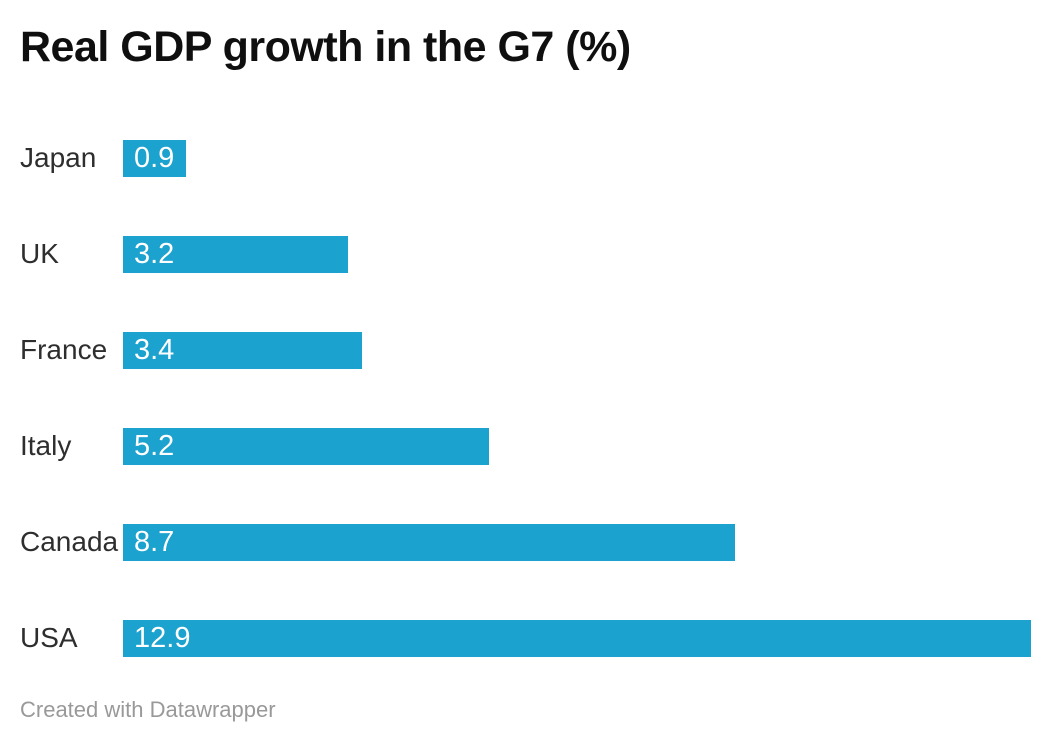 This screenshot has width=1052, height=744. Describe the element at coordinates (577, 254) in the screenshot. I see `bar-track: 3.2` at that location.